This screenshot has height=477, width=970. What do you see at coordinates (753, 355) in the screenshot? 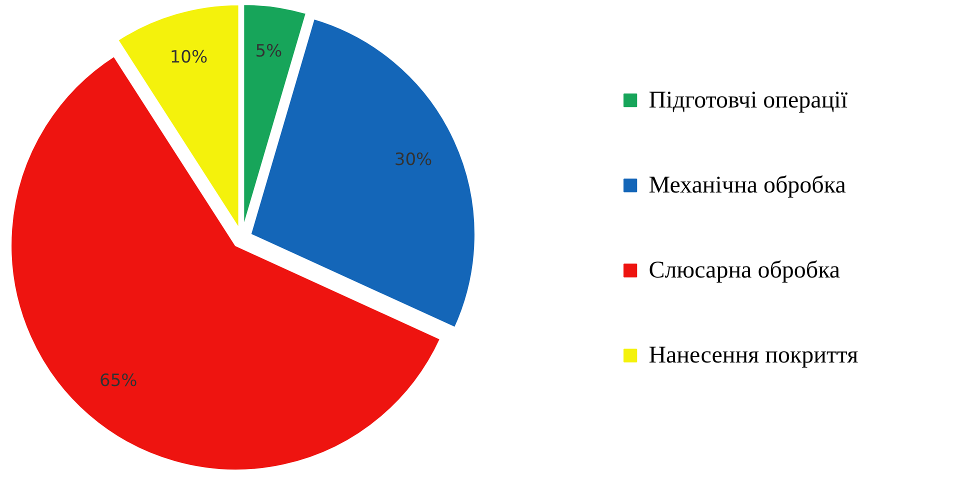
I see `legend-label: Нанесення покриття` at bounding box center [753, 355].